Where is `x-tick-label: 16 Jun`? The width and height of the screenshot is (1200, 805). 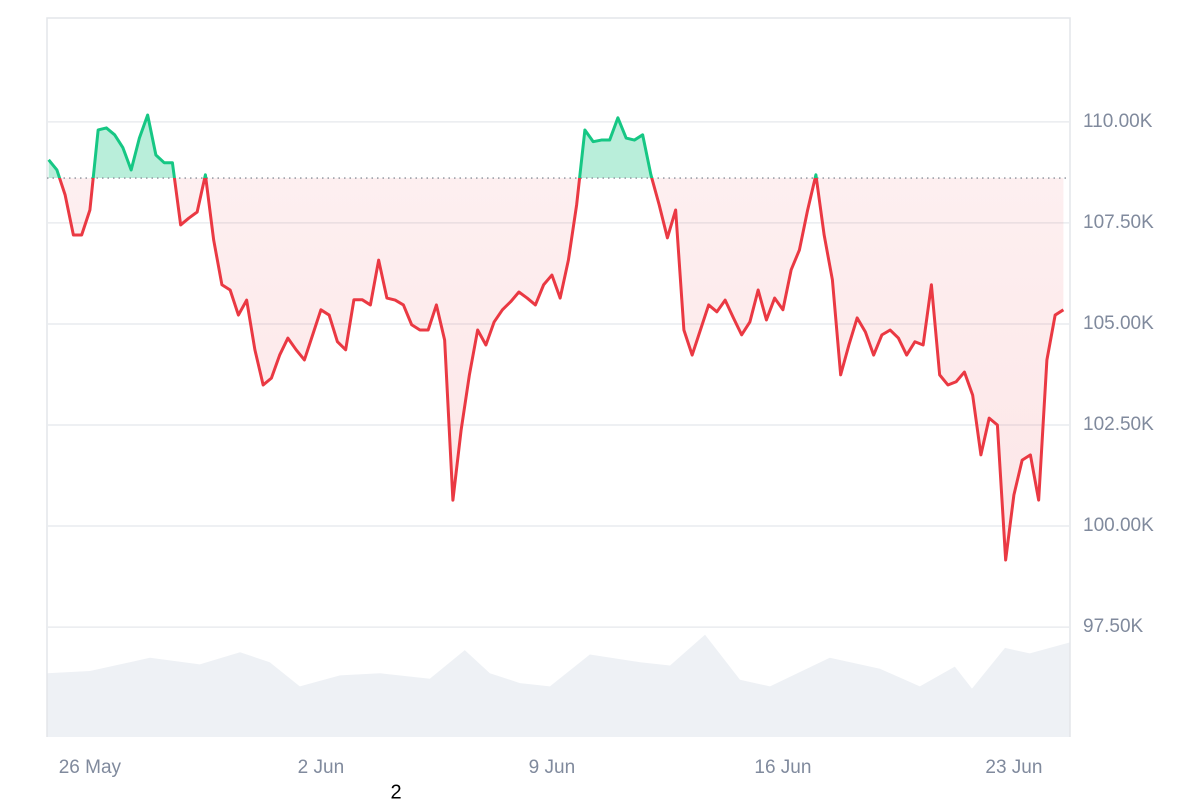 x-tick-label: 16 Jun is located at coordinates (782, 767).